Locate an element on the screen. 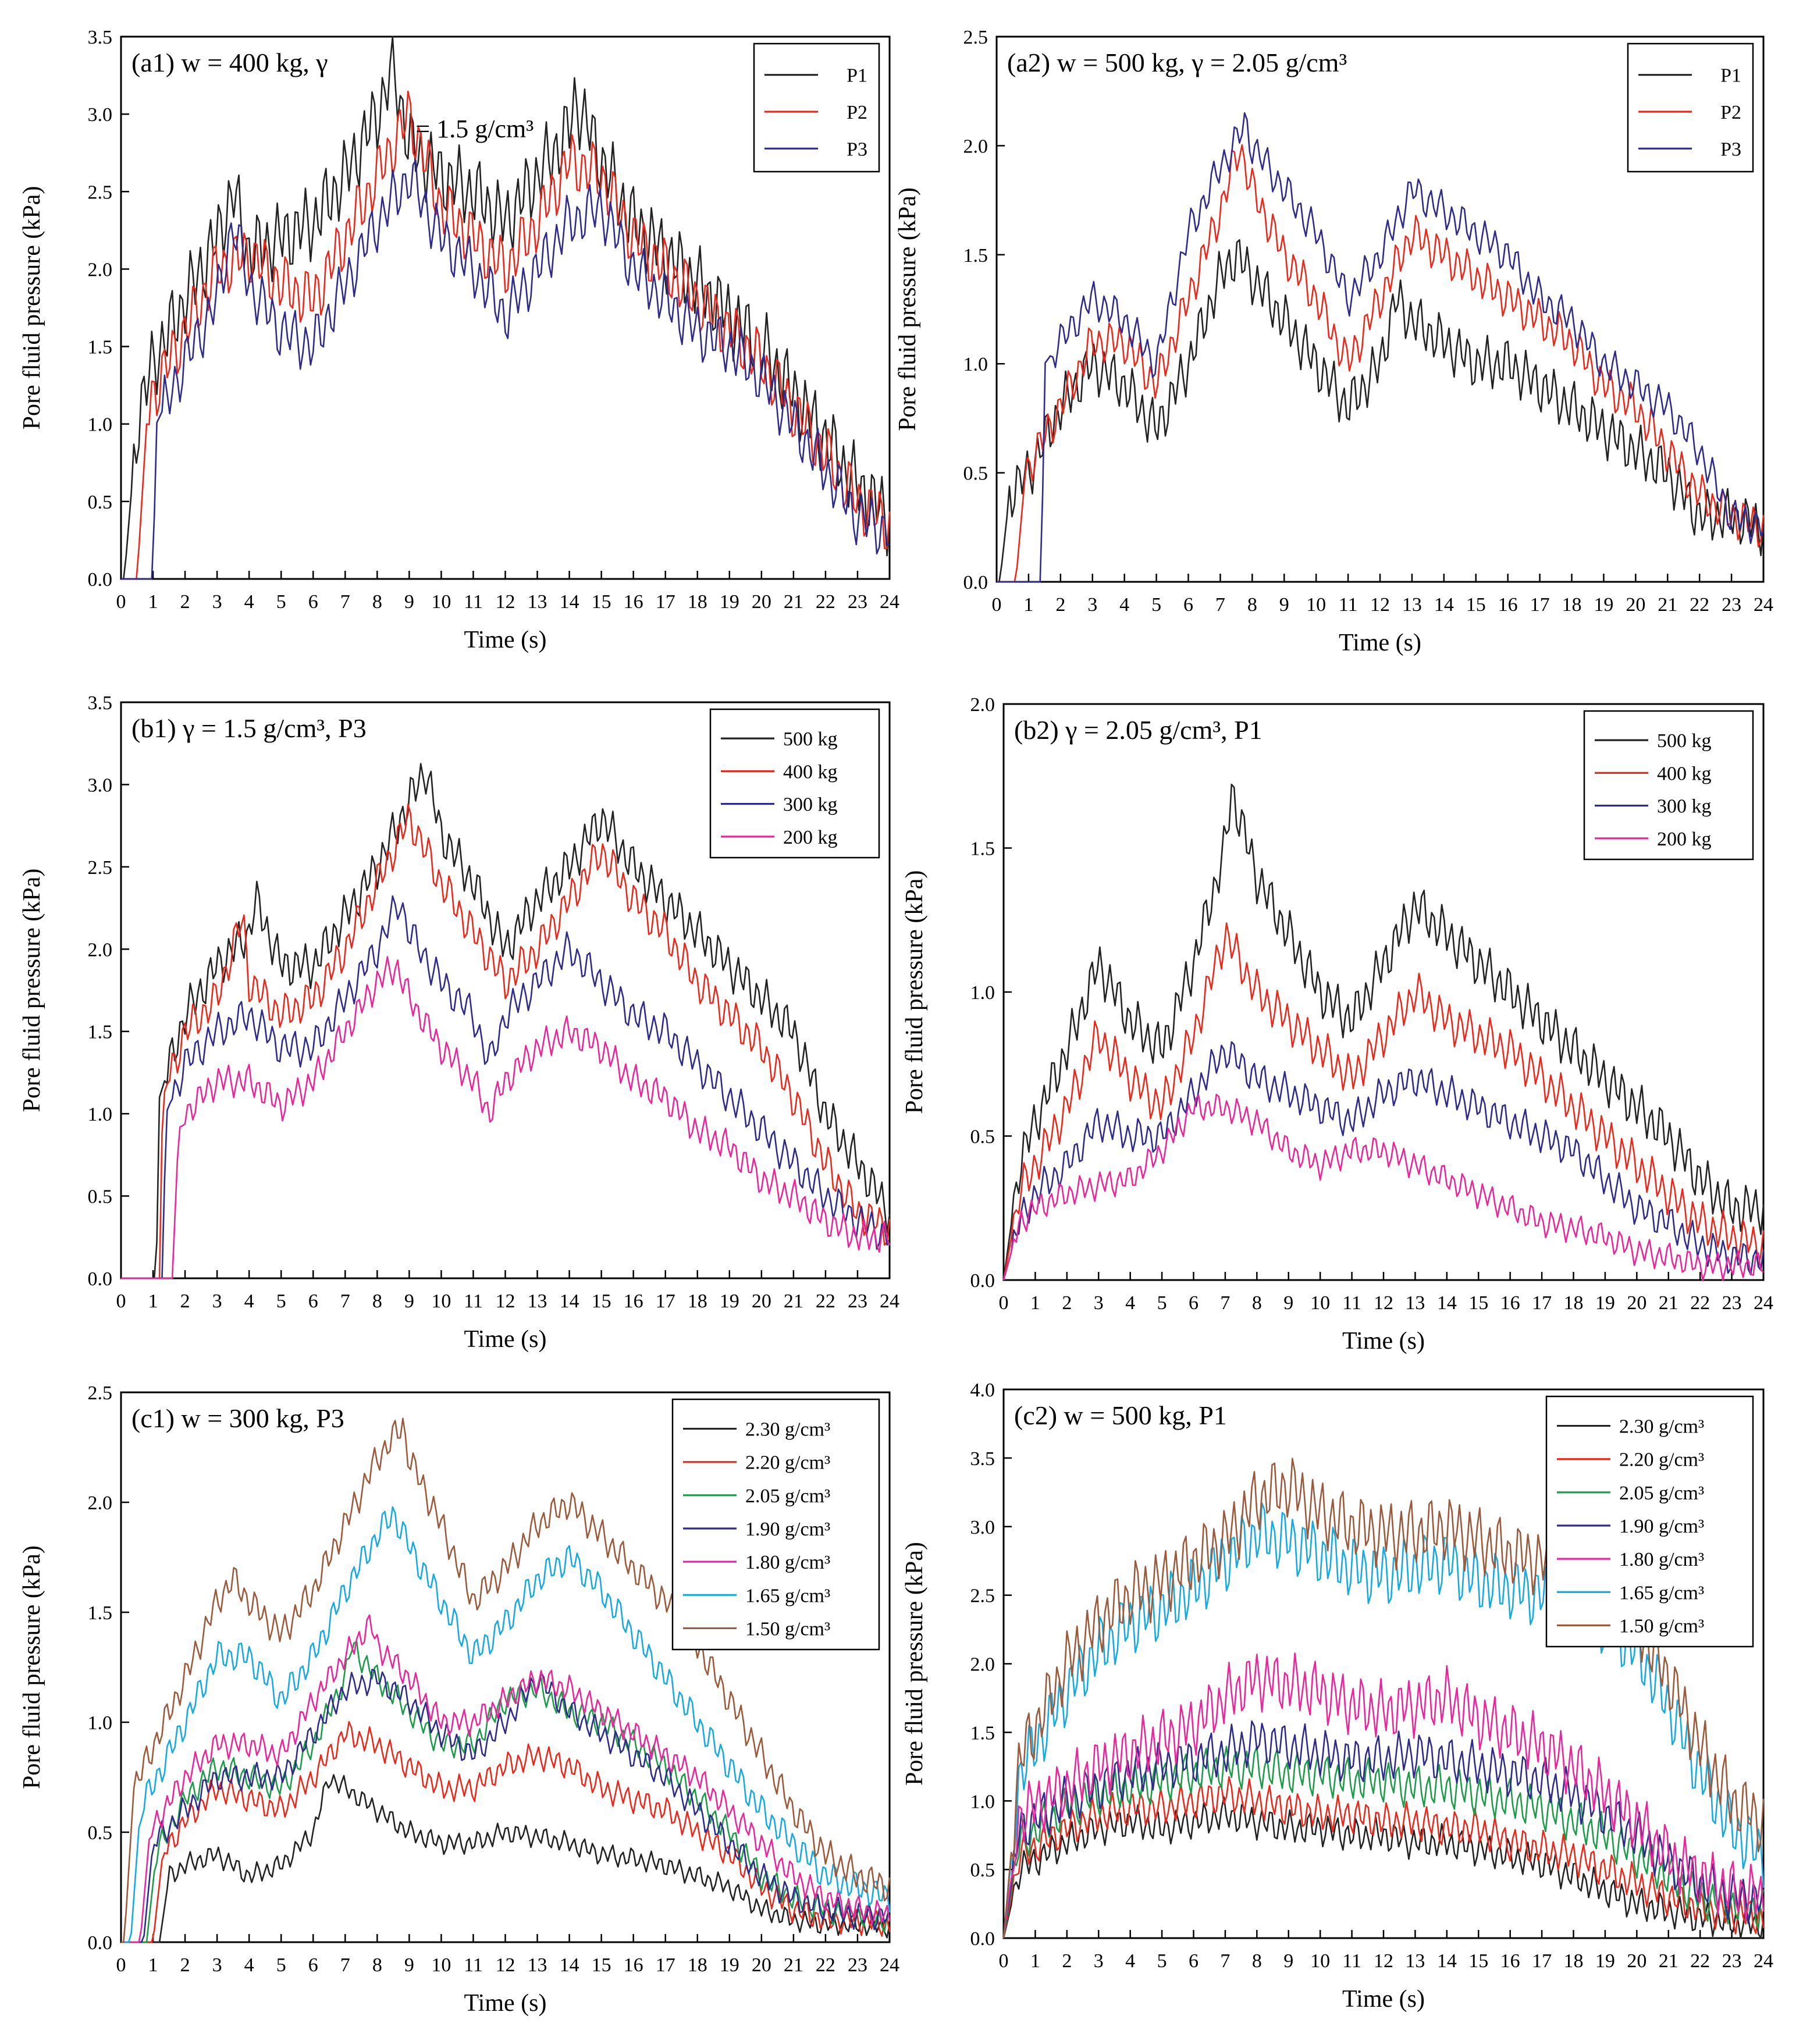 The width and height of the screenshot is (1803, 2044). x-tick-label: 16 is located at coordinates (1508, 605).